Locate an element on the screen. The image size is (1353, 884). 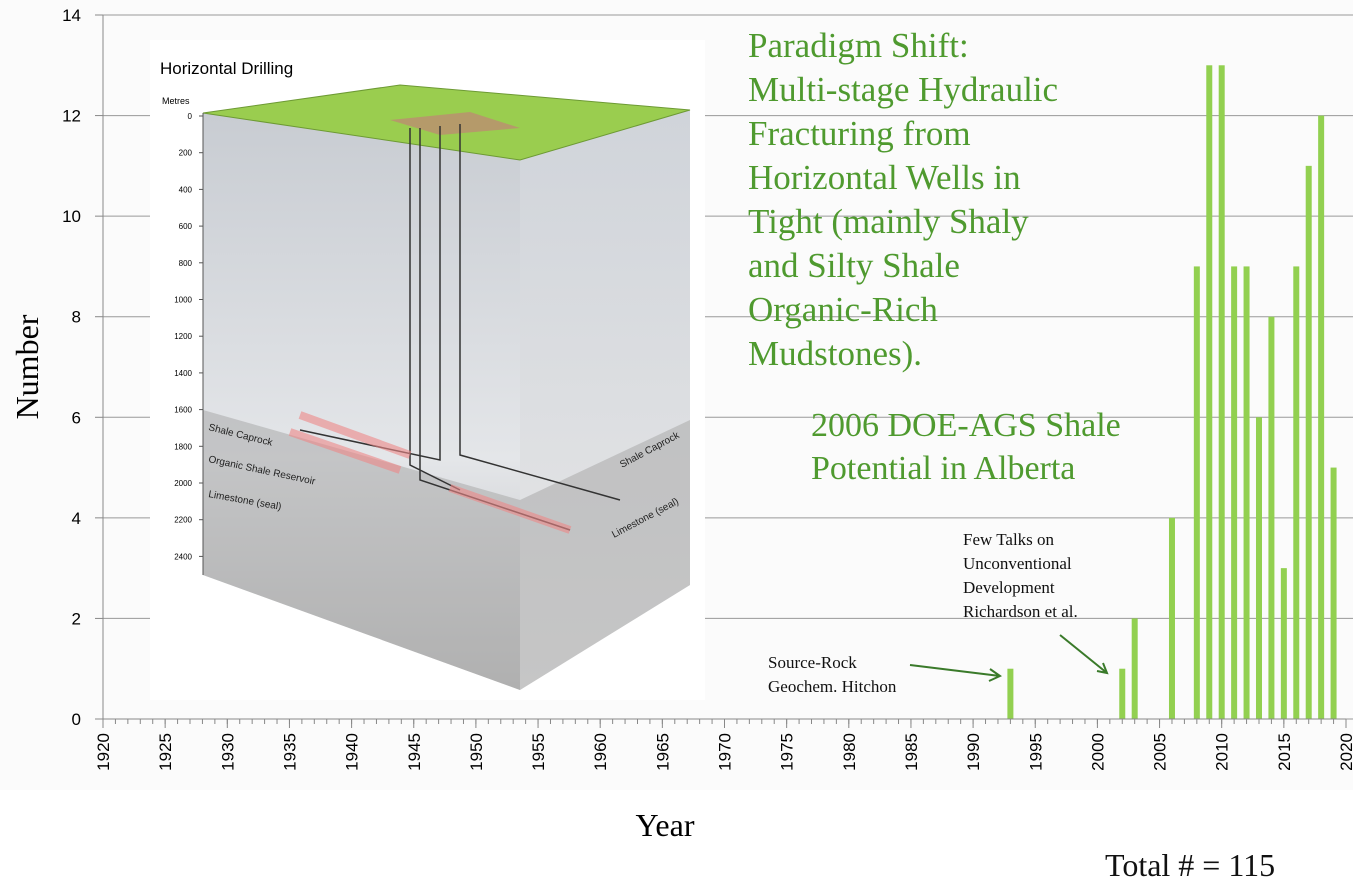
y-tick-label: 14 is located at coordinates (71, 15).